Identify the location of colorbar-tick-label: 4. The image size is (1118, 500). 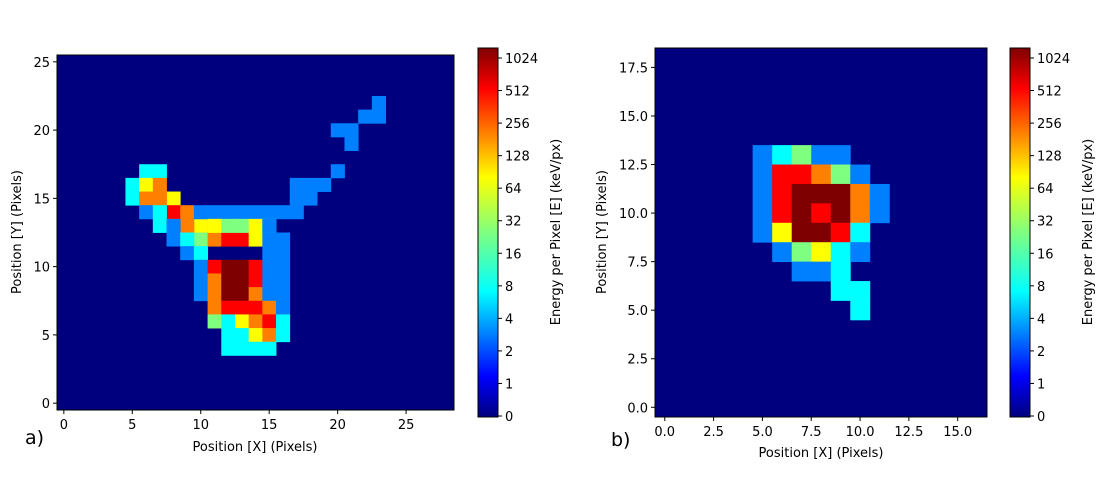
(509, 319).